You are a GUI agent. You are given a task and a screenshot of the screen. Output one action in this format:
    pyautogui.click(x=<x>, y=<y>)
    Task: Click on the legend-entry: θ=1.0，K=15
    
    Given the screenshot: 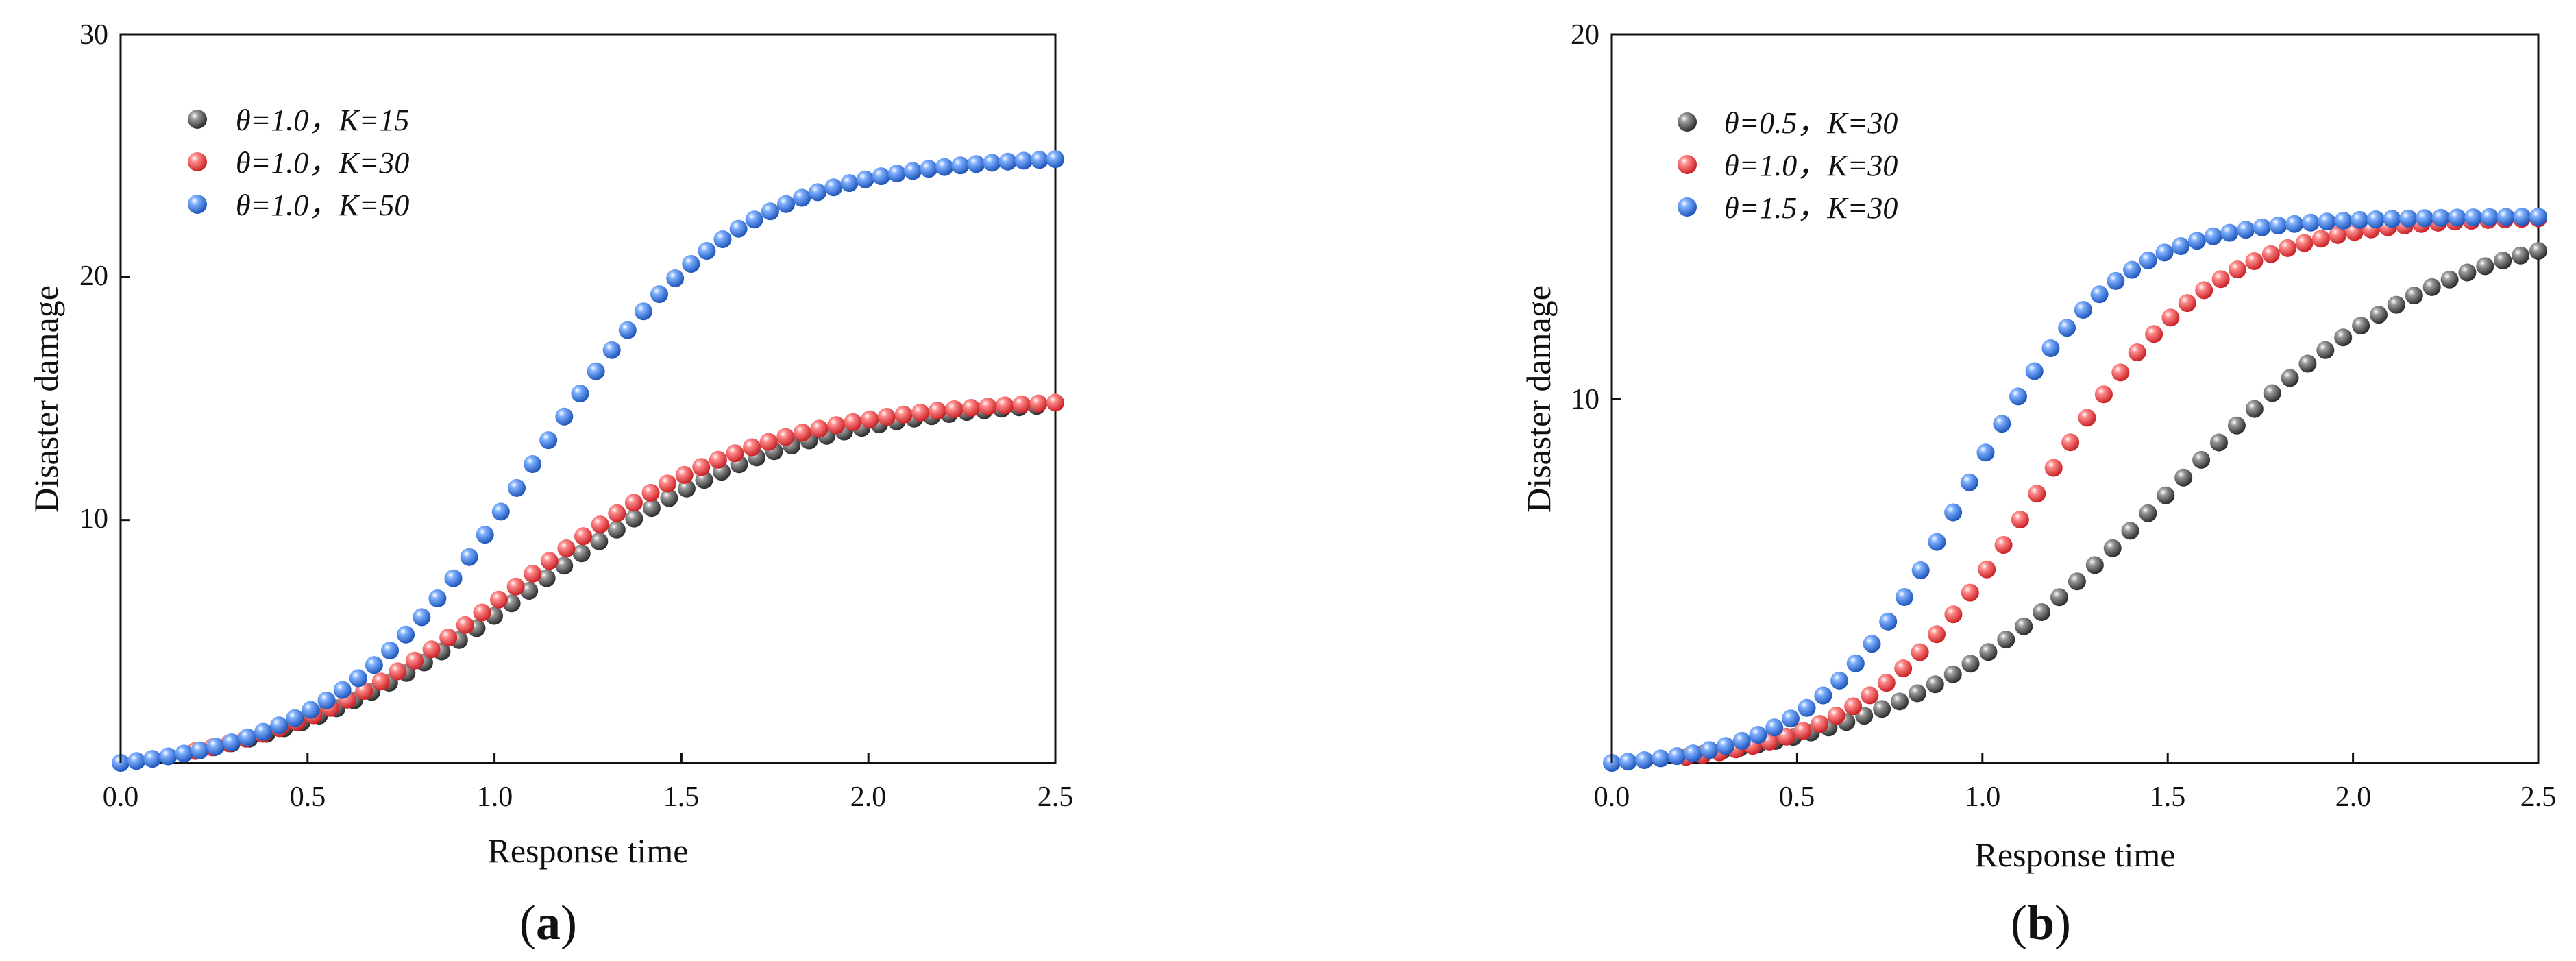 What is the action you would take?
    pyautogui.click(x=323, y=120)
    